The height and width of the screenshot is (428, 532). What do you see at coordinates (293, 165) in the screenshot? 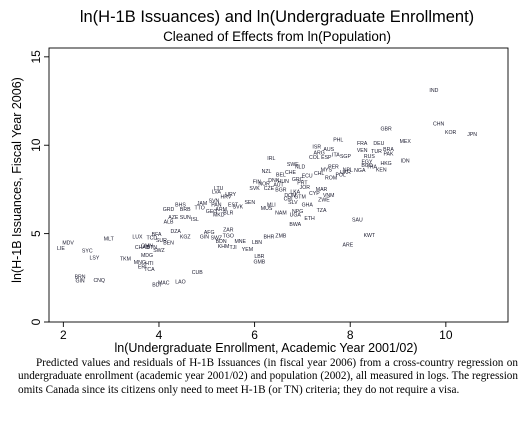
I see `data-point-label: SWE` at bounding box center [293, 165].